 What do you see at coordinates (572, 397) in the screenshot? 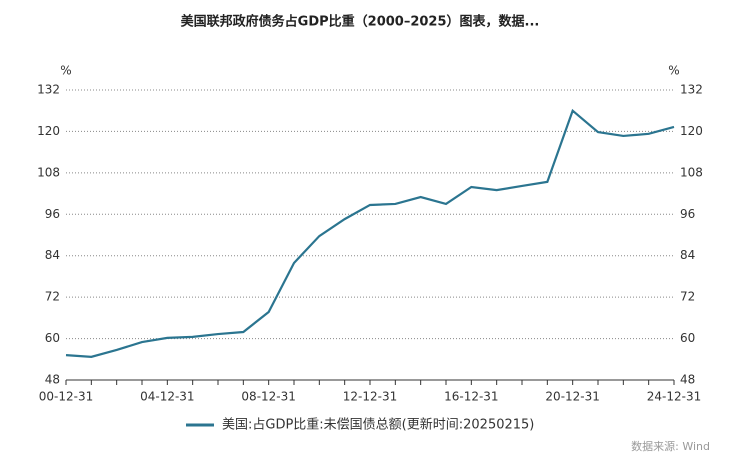
I see `x-tick-label: 20-12-31` at bounding box center [572, 397].